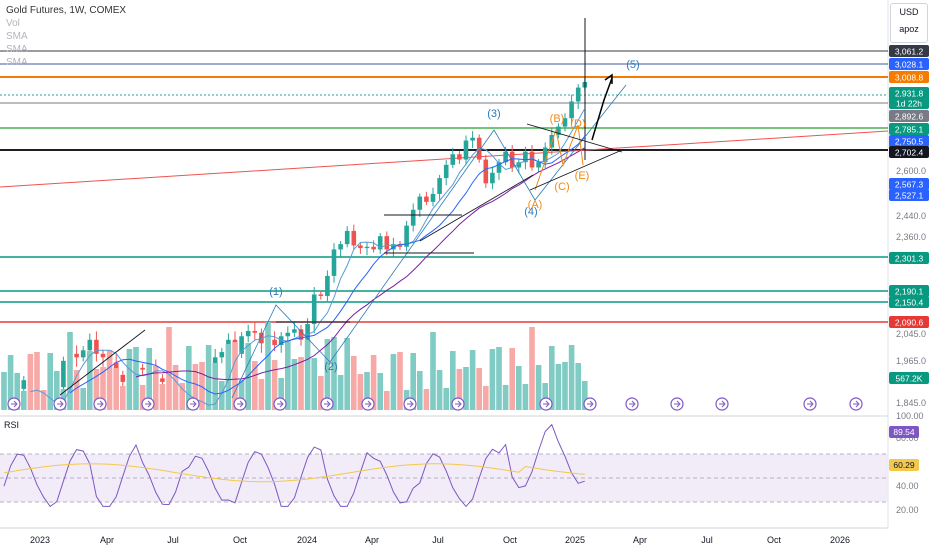 This screenshot has height=550, width=932. Describe the element at coordinates (582, 176) in the screenshot. I see `wave-label: (E)` at that location.